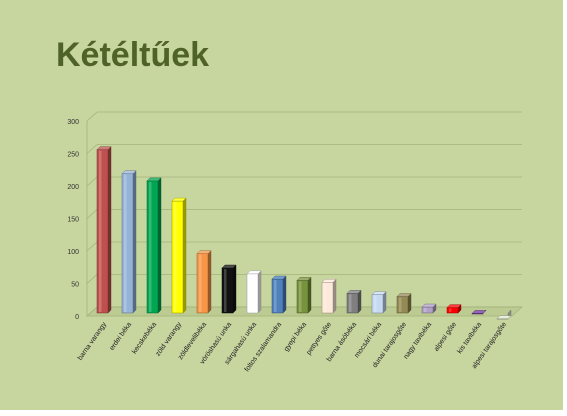  What do you see at coordinates (93, 341) in the screenshot?
I see `x-tick-label: barna varangy` at bounding box center [93, 341].